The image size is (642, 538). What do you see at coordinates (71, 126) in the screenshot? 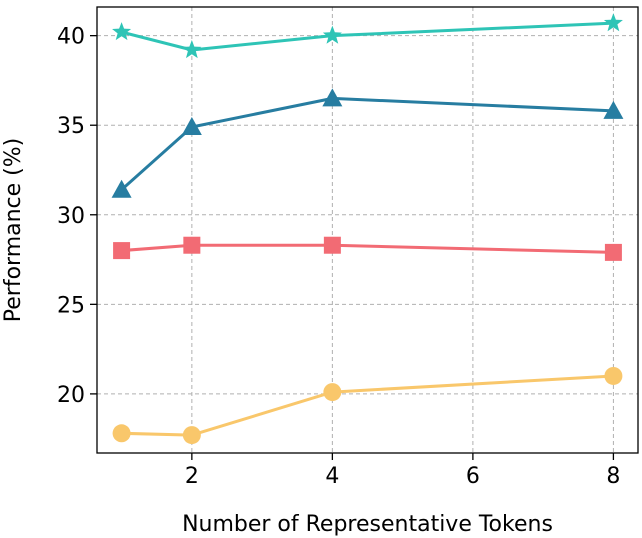
I see `y-tick-label: 35` at bounding box center [71, 126].